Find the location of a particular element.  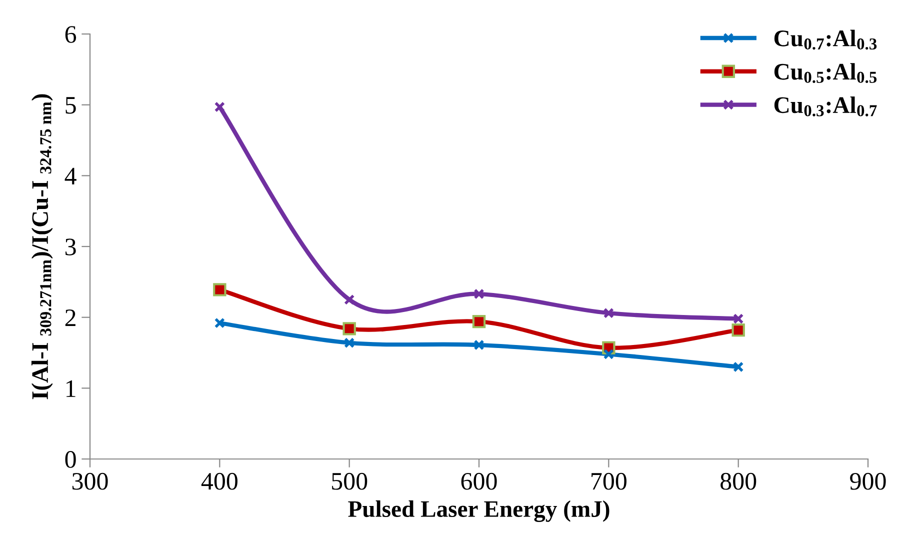

y-tick-label: 0 is located at coordinates (70, 459).